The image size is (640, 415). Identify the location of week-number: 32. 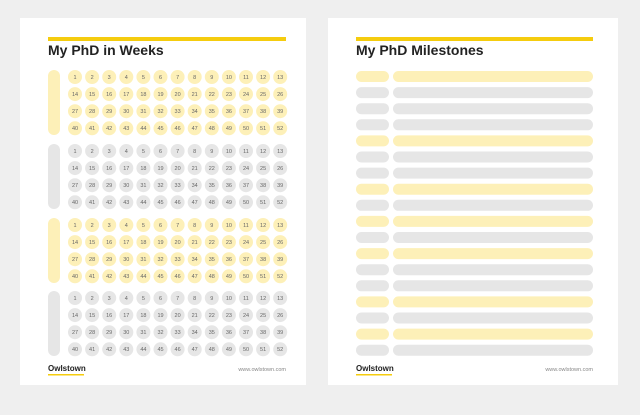
(160, 333).